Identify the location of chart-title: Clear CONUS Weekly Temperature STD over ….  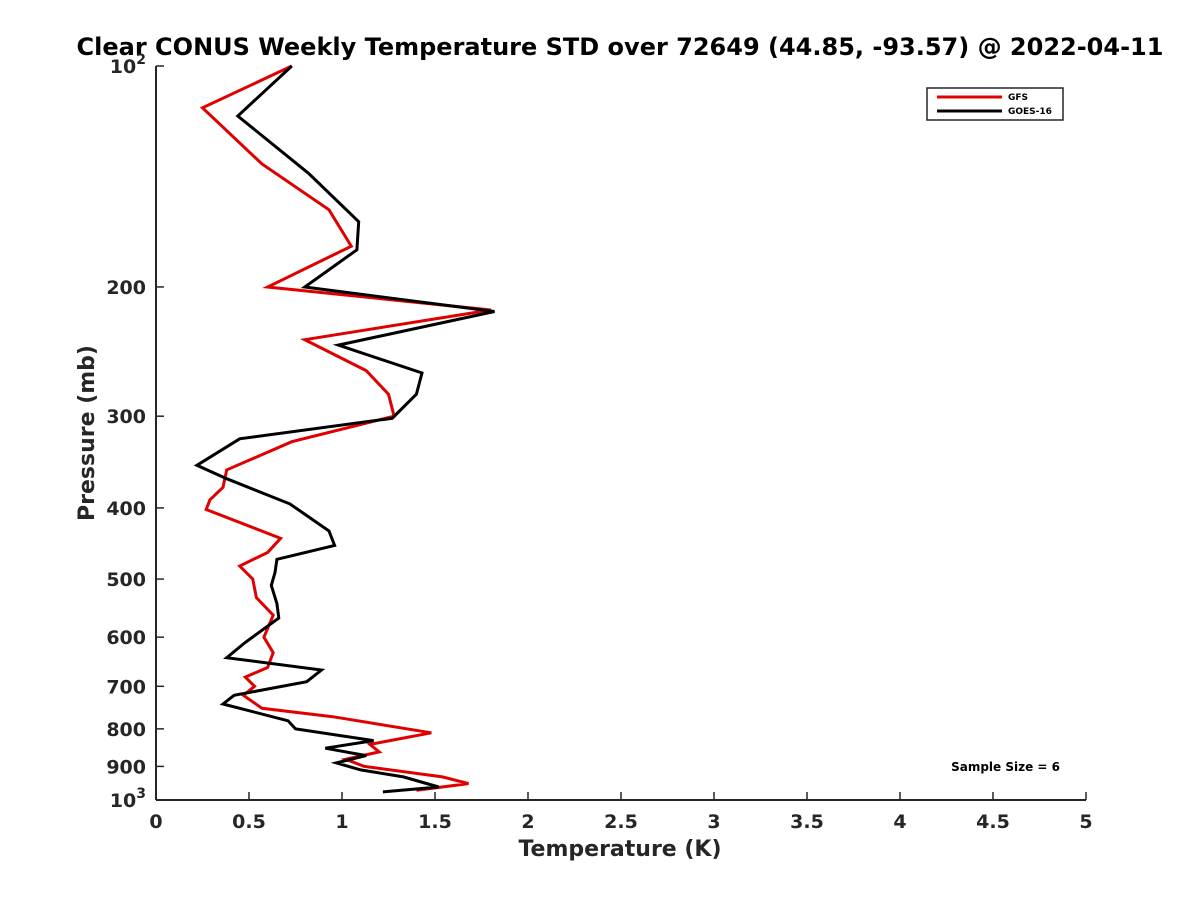
(620, 47).